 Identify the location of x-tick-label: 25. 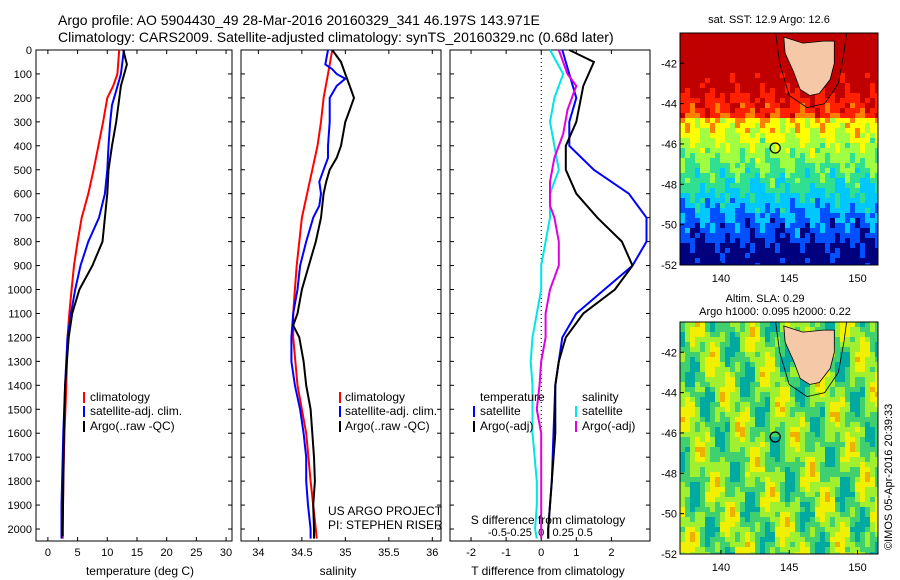
(196, 553).